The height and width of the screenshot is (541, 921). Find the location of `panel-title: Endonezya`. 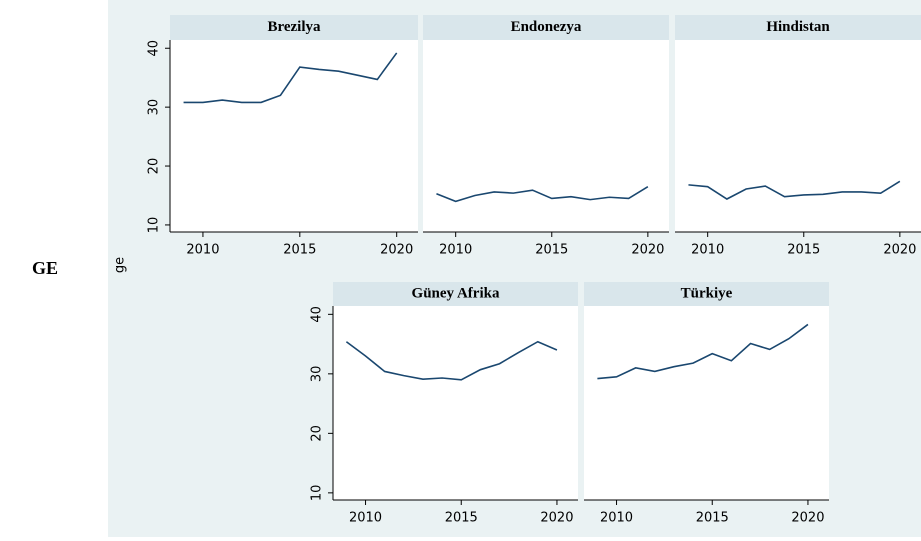

panel-title: Endonezya is located at coordinates (546, 27).